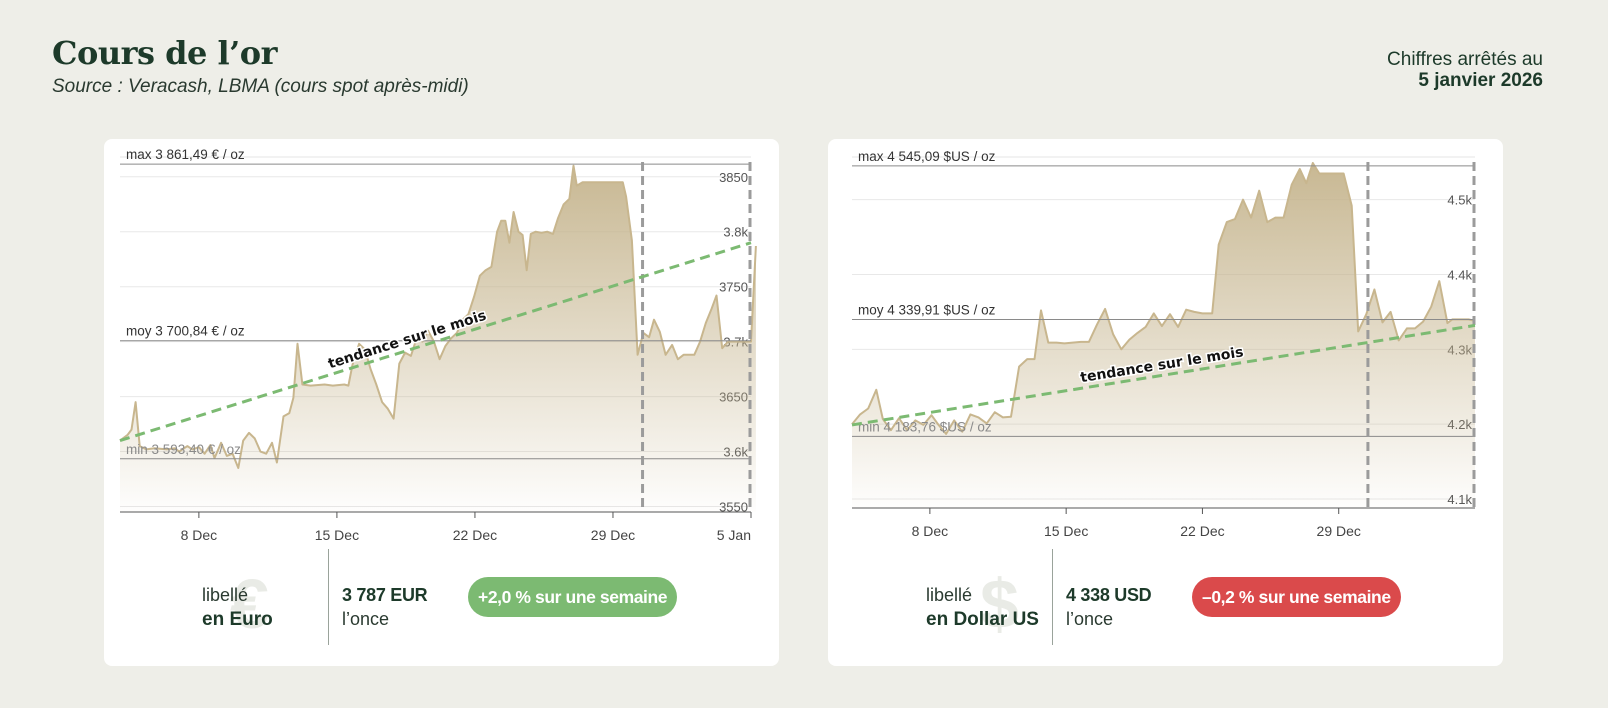 This screenshot has height=708, width=1608. Describe the element at coordinates (573, 597) in the screenshot. I see `euro-change-badge: +2,0 % sur une semaine` at that location.